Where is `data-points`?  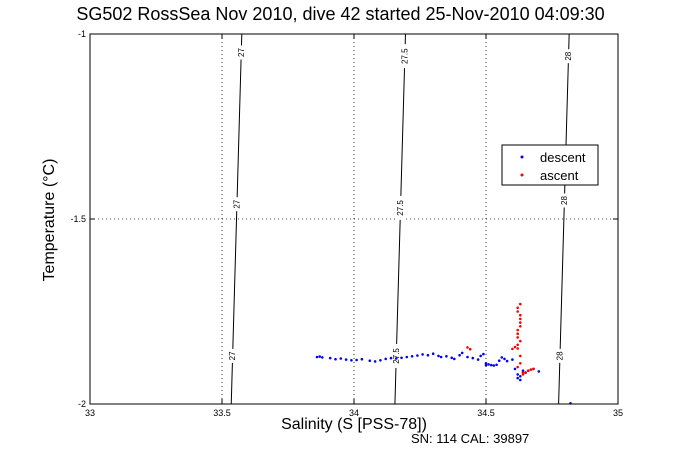 data-points is located at coordinates (443, 353).